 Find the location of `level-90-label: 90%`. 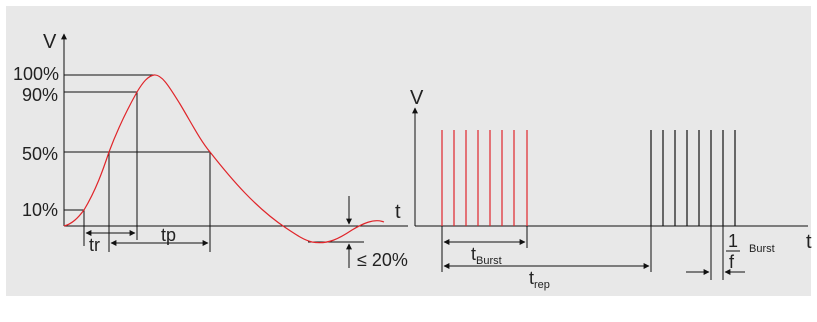

level-90-label: 90% is located at coordinates (40, 95).